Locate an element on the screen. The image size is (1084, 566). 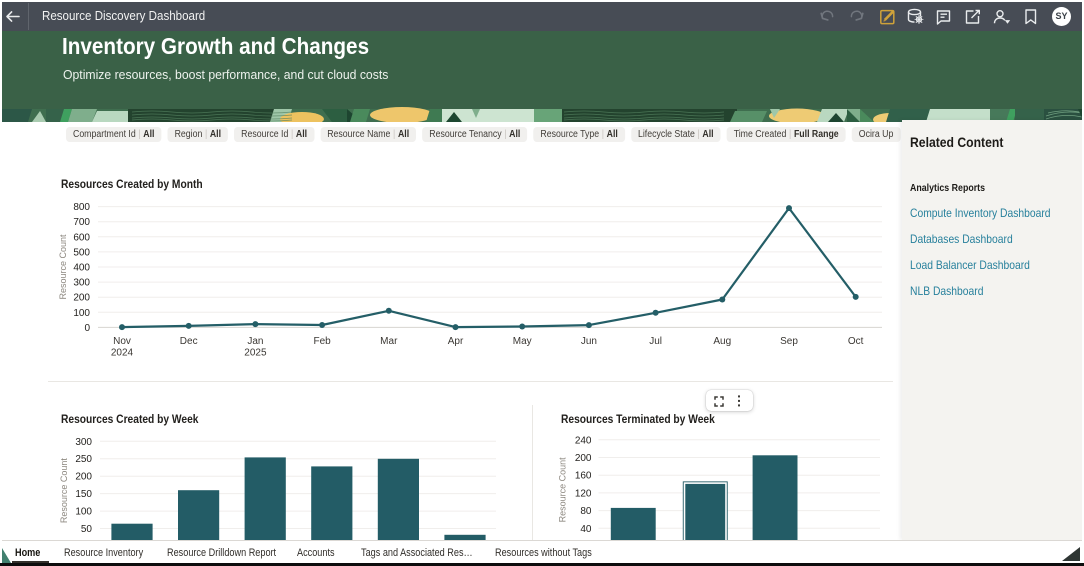
svg-text: 0 is located at coordinates (87, 328).